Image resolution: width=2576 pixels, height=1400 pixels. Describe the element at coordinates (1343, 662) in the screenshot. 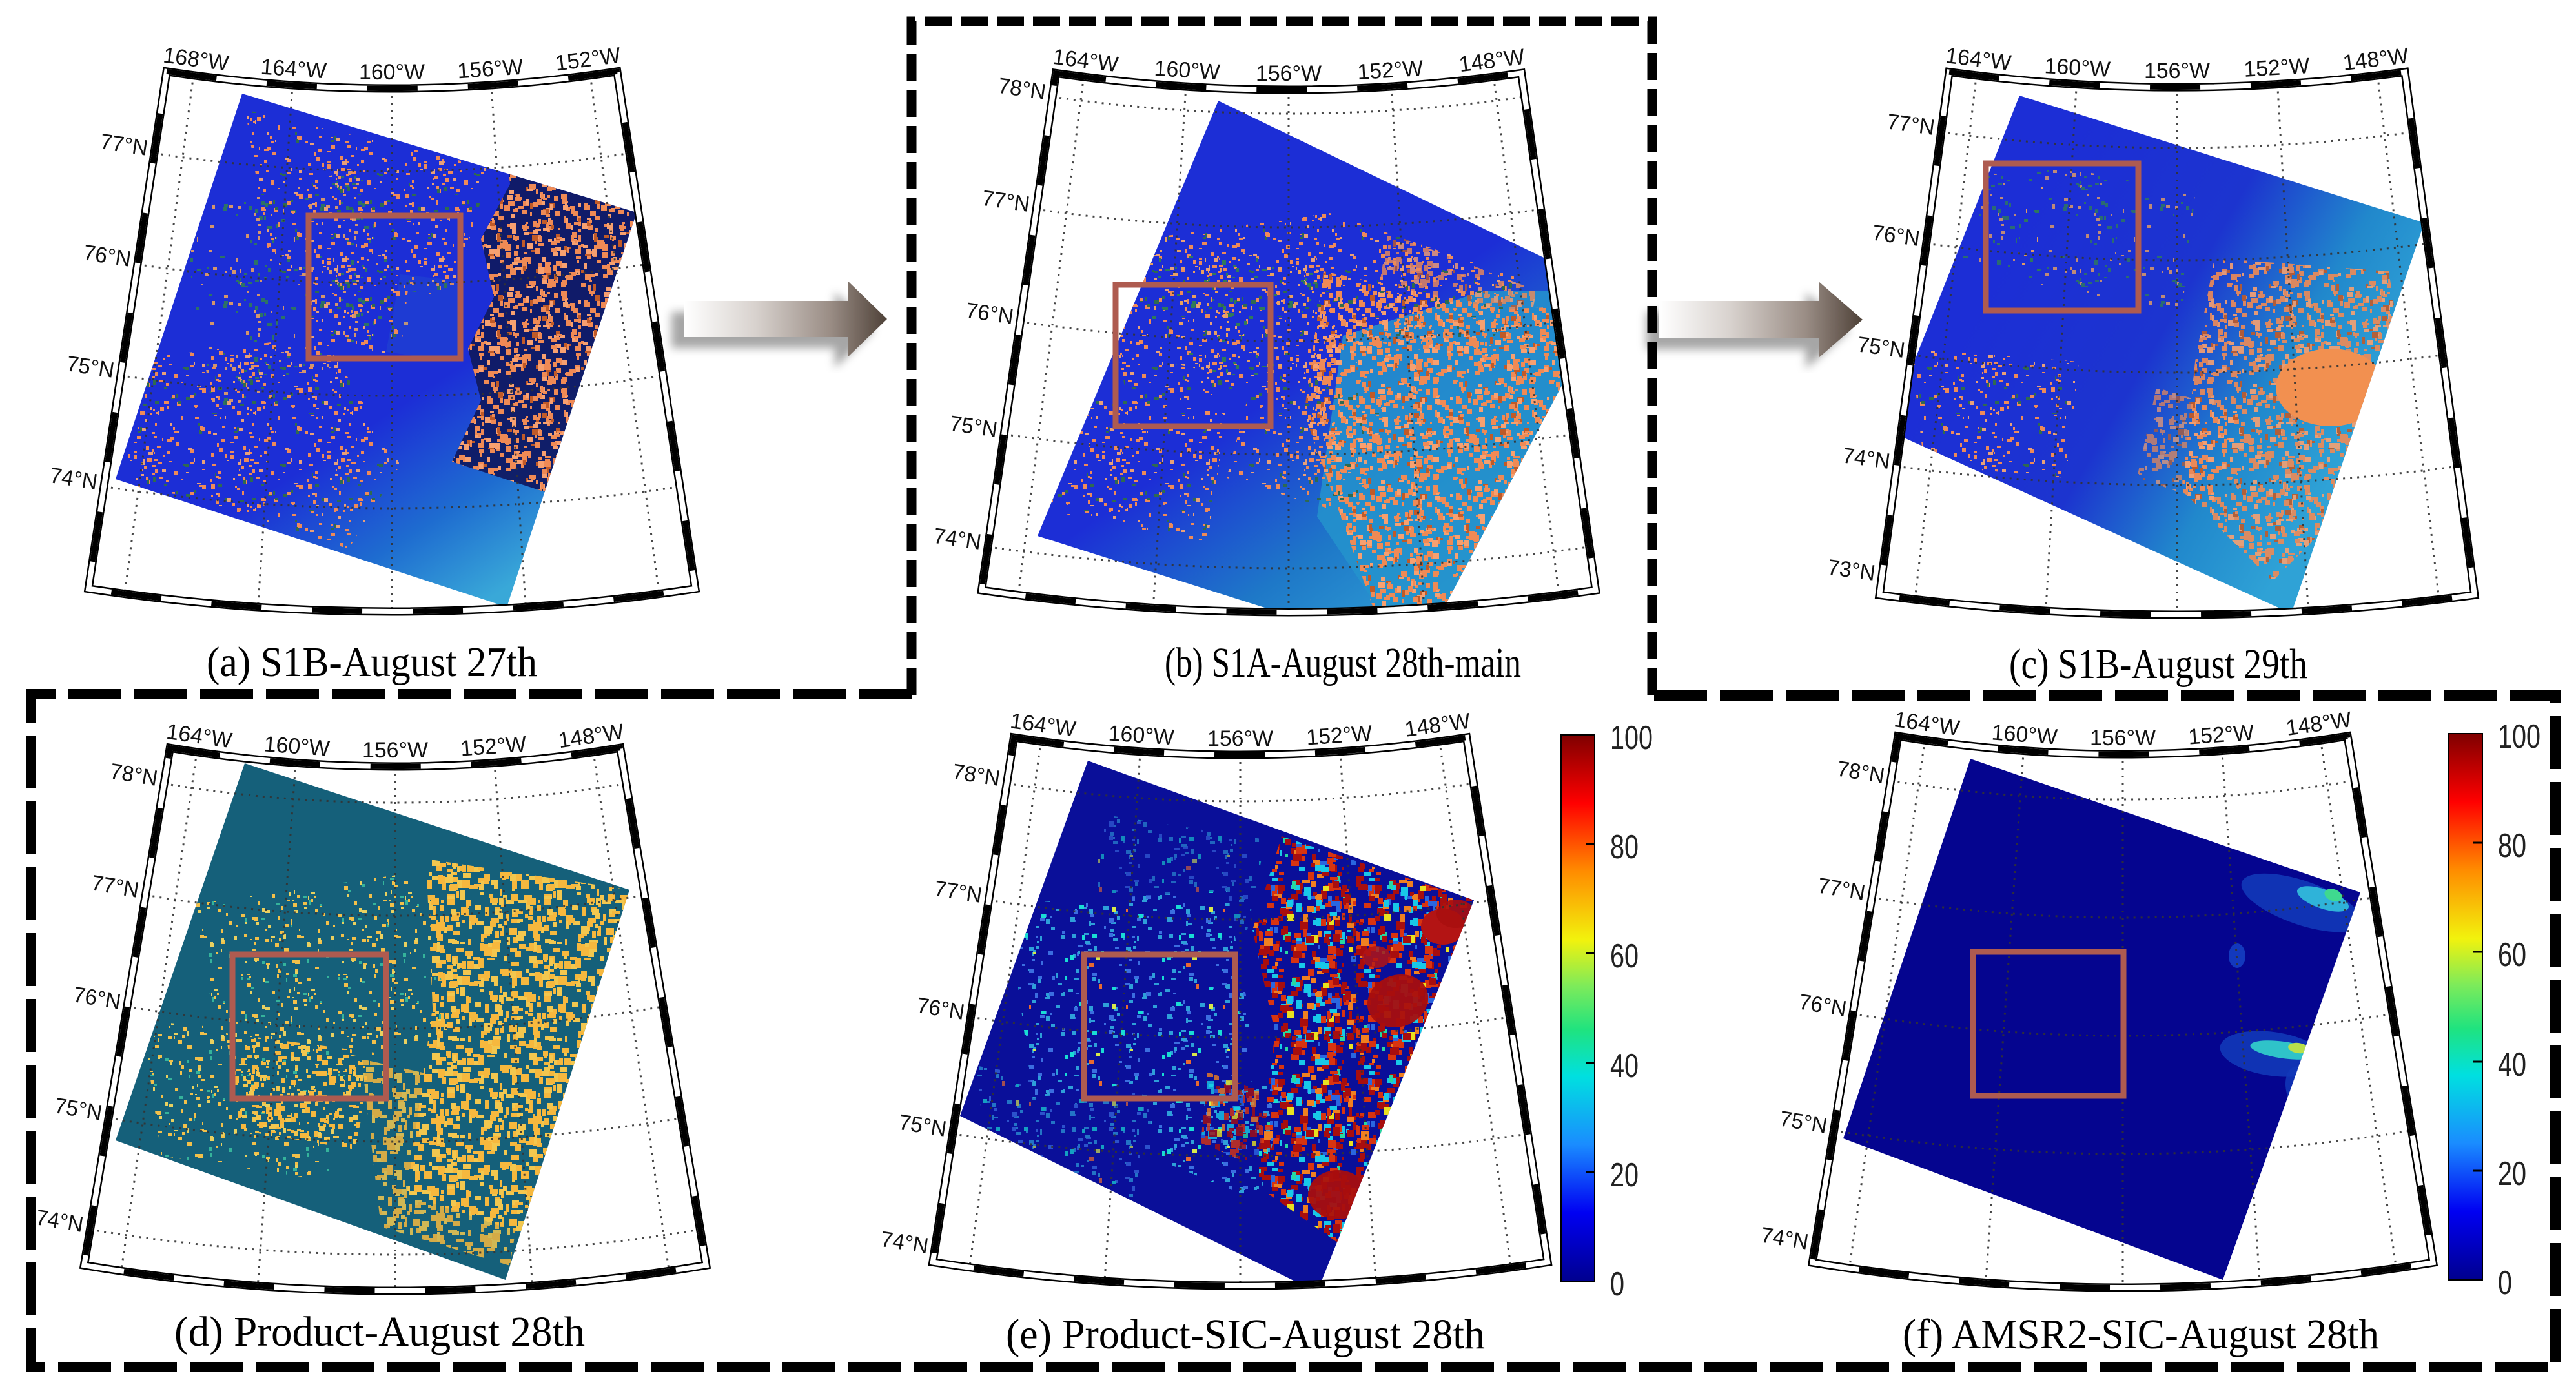

I see `svg-text: (b) S1A-August 28th-main` at that location.